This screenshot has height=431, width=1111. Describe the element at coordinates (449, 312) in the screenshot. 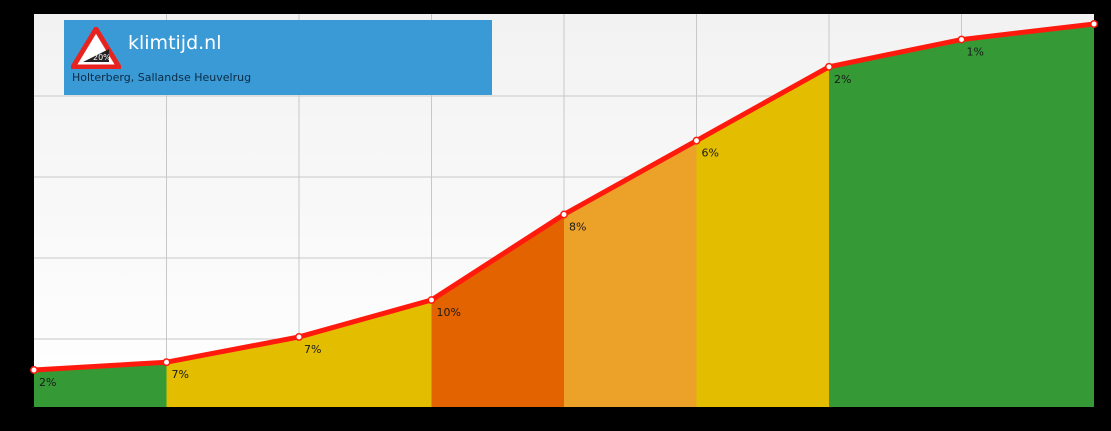

I see `grade-label-3: 10%` at that location.